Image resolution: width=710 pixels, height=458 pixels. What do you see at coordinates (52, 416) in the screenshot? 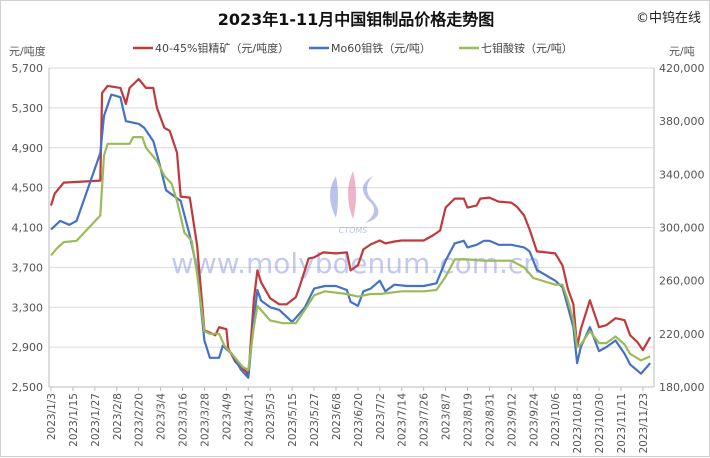
I see `x-tick-label: 2023/1/3` at bounding box center [52, 416].